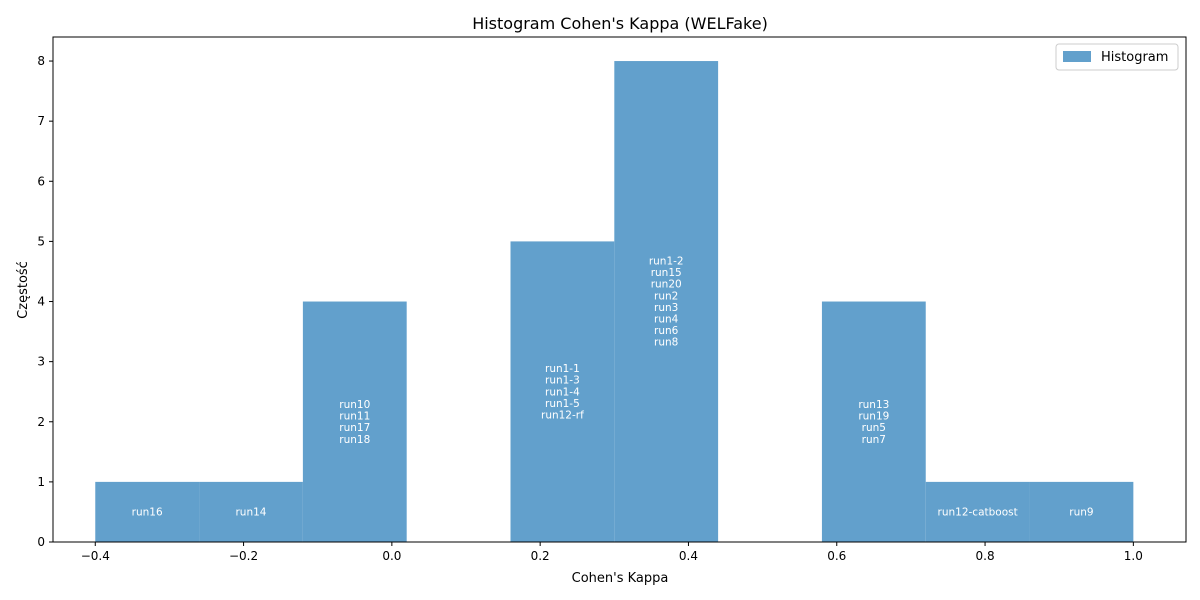 Image resolution: width=1200 pixels, height=600 pixels. What do you see at coordinates (874, 428) in the screenshot?
I see `run-name: run5` at bounding box center [874, 428].